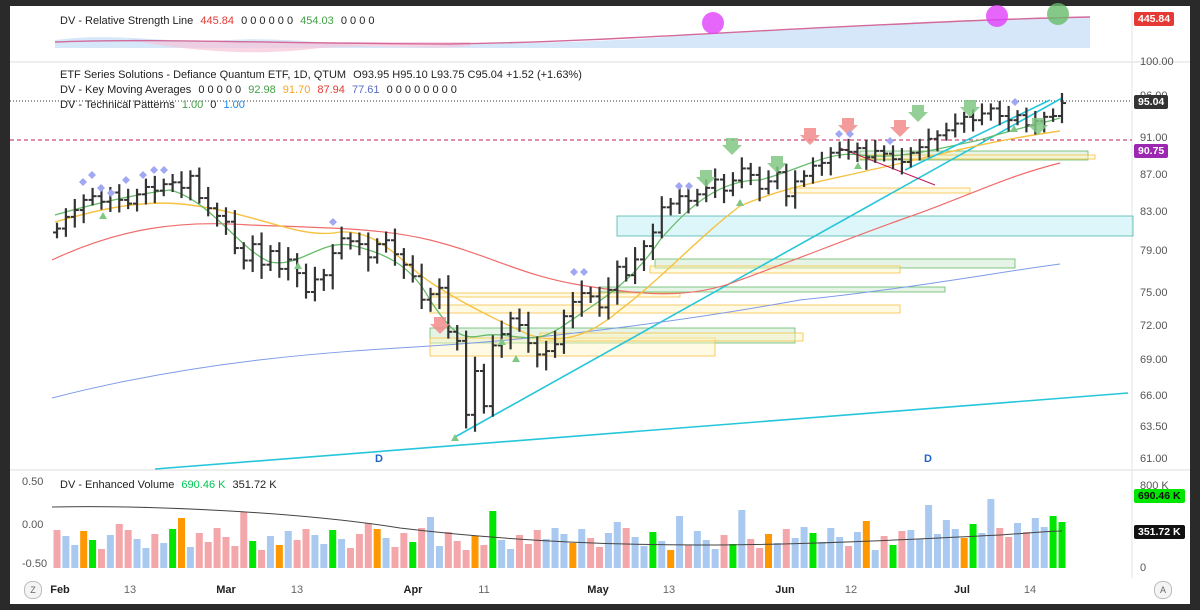 This screenshot has width=1200, height=610. Describe the element at coordinates (33, 590) in the screenshot. I see `zoom-button: Z` at that location.